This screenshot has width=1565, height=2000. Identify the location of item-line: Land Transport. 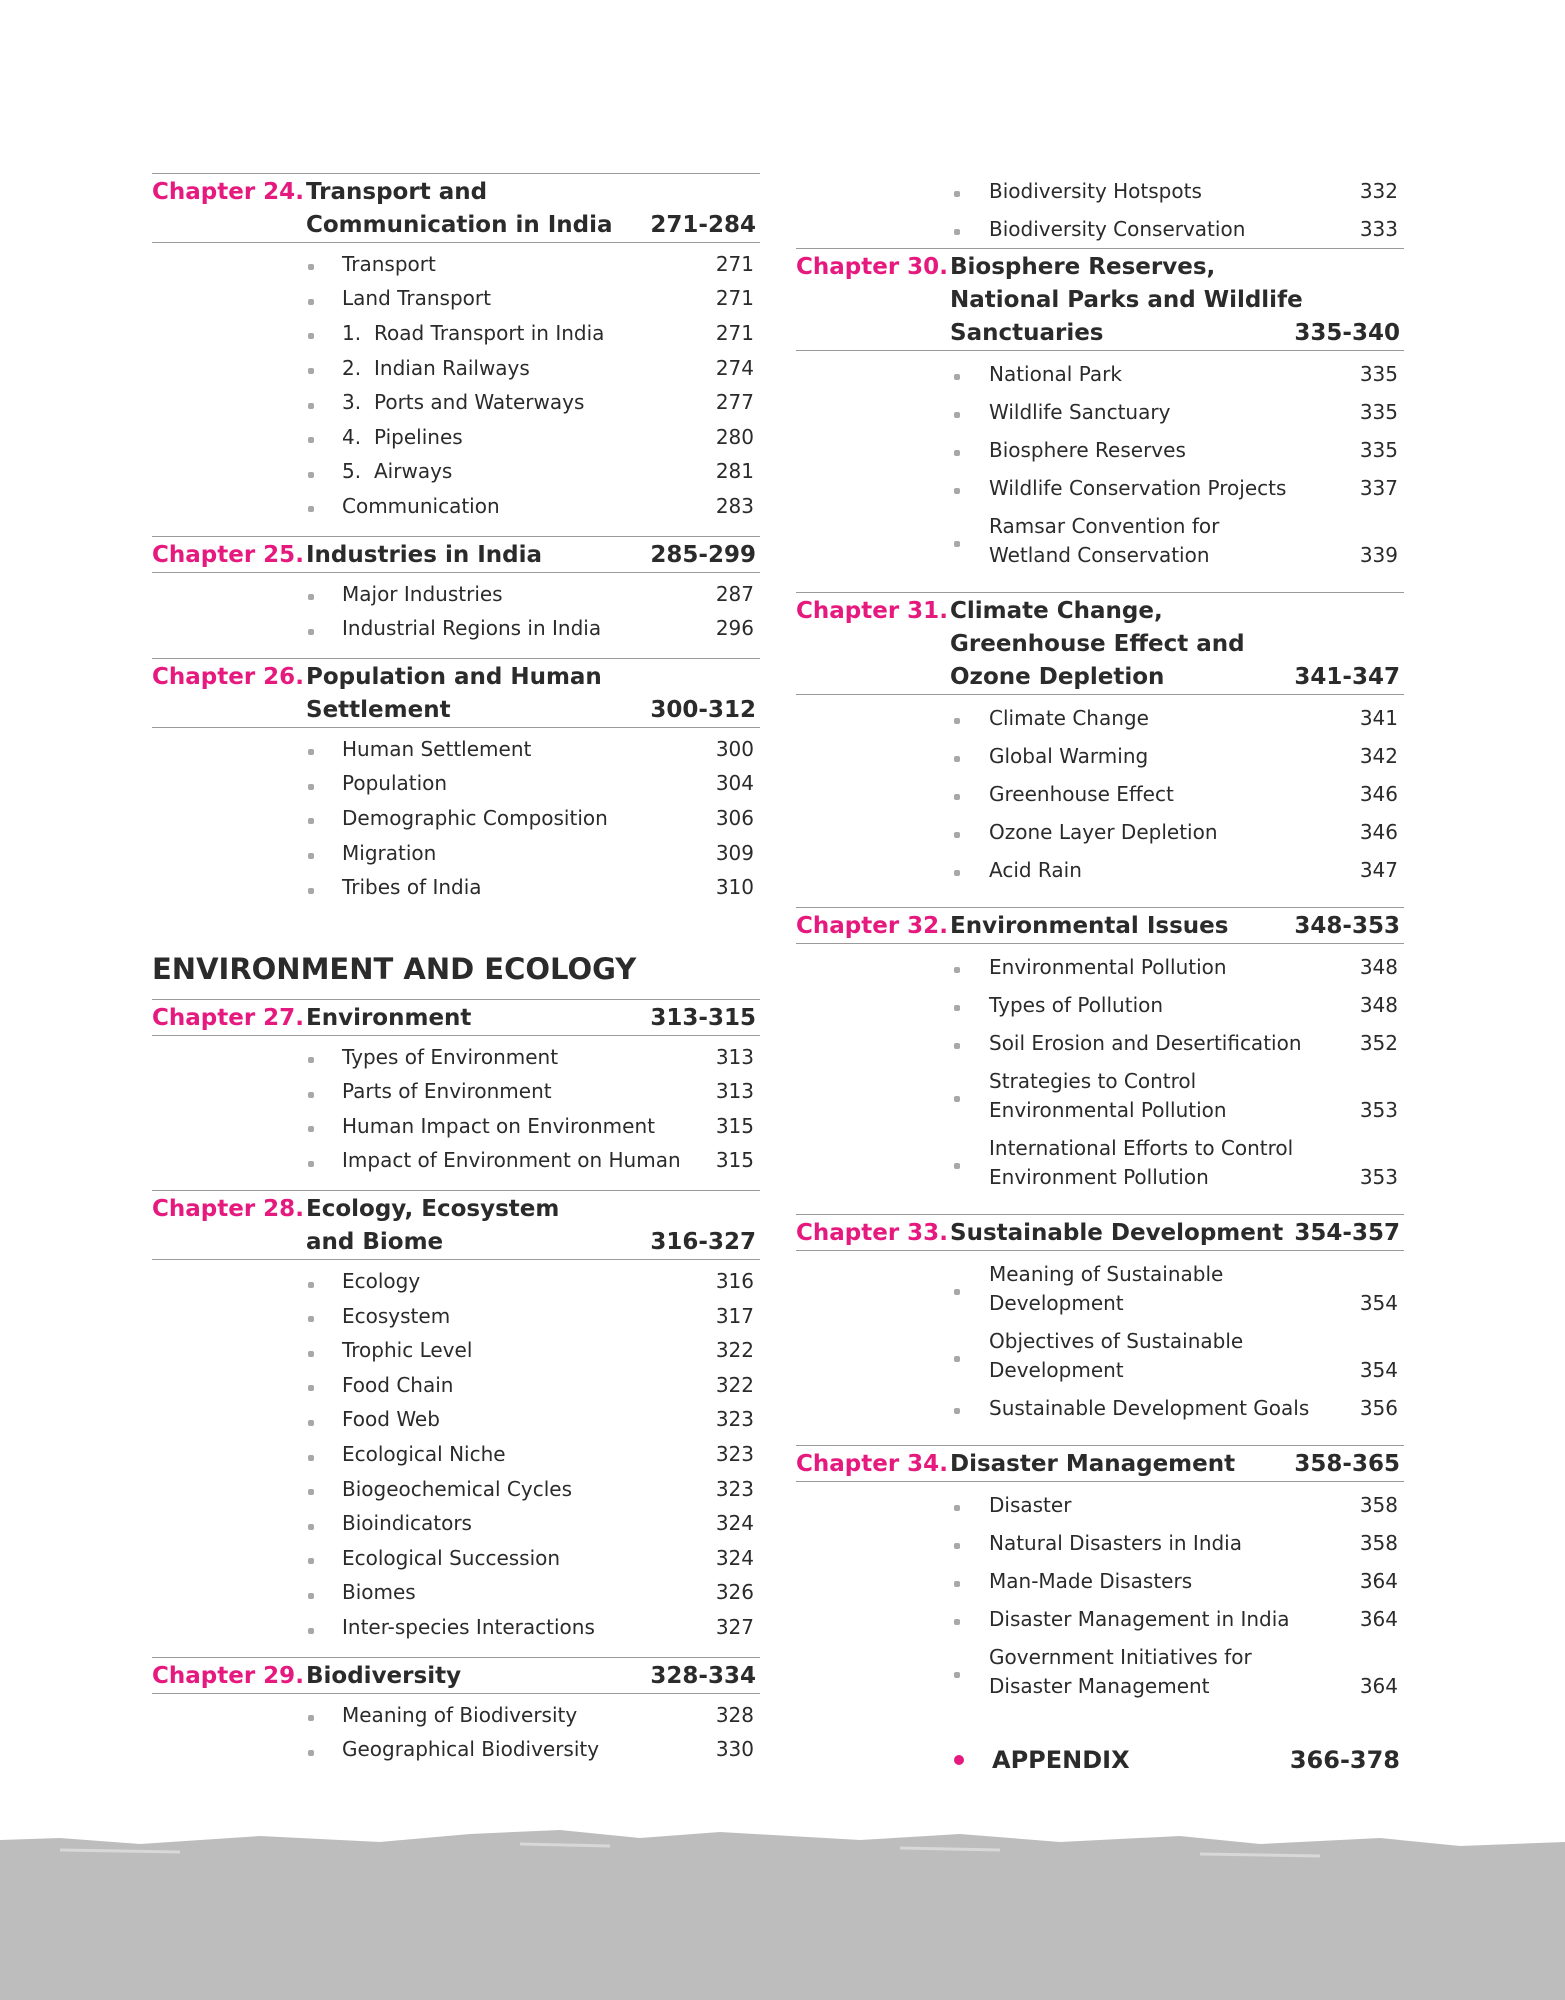
(416, 298).